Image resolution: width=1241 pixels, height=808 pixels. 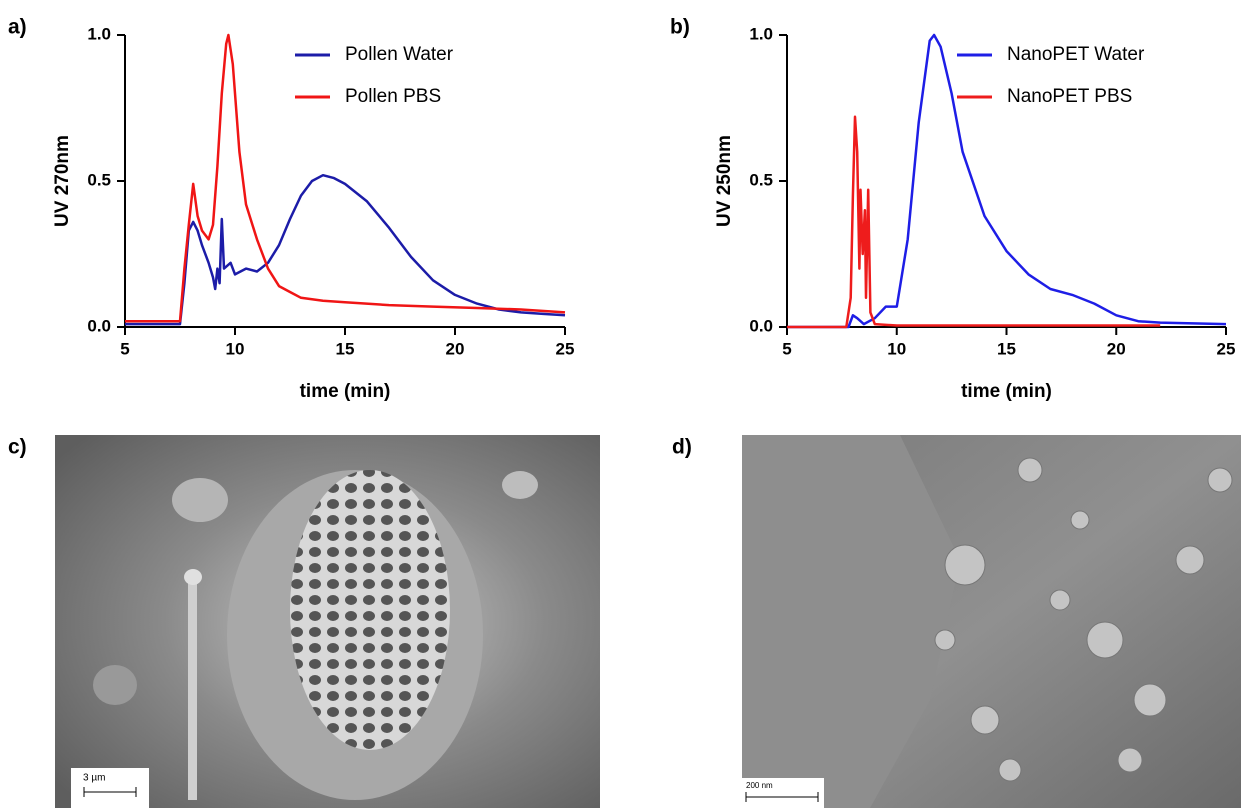 What do you see at coordinates (94, 778) in the screenshot?
I see `scale-bar-label: 3 µm` at bounding box center [94, 778].